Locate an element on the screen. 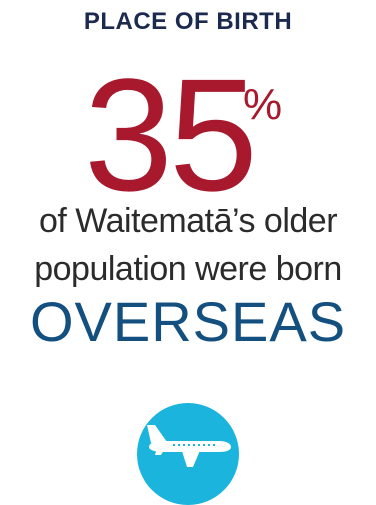 This screenshot has height=505, width=376. section-heading: PLACE OF BIRTH is located at coordinates (188, 21).